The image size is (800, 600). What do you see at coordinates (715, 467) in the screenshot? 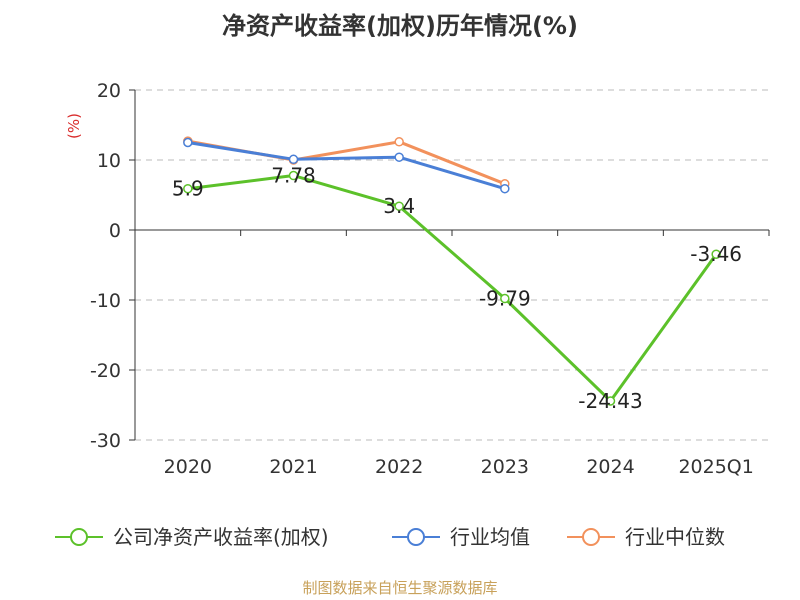
I see `x-tick-label: 2025Q1` at bounding box center [715, 467].